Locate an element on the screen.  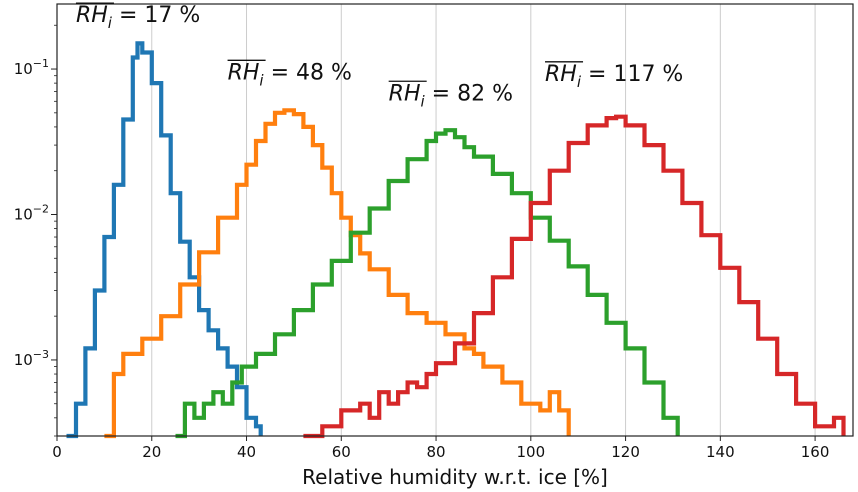
mean-annotation-3: RHi = 82 % is located at coordinates (450, 95).